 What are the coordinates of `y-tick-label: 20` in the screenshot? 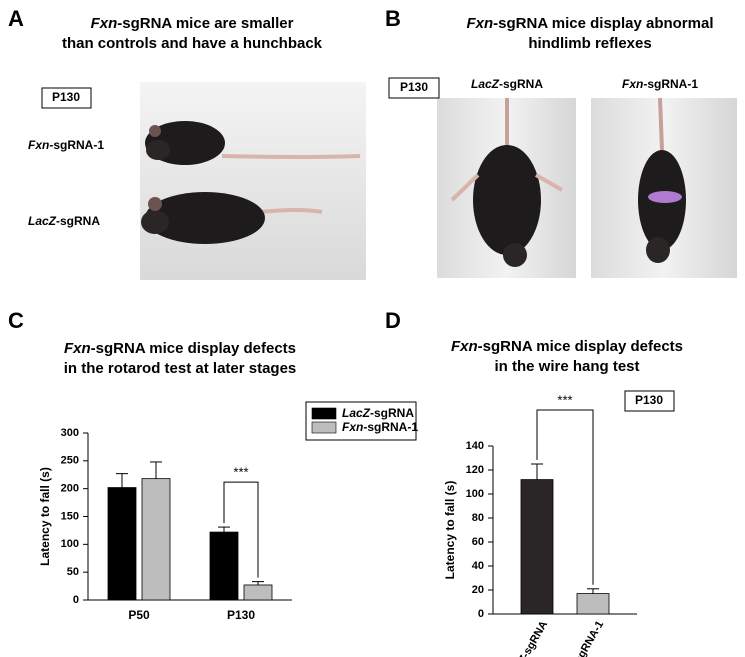 It's located at (478, 590).